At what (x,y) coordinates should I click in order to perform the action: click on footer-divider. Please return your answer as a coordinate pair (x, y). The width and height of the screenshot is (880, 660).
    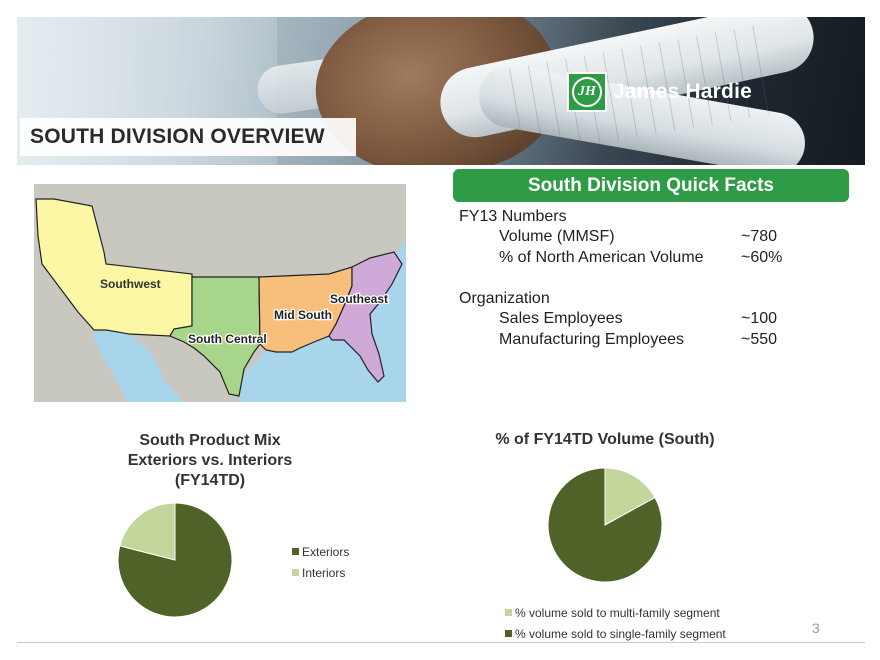
    Looking at the image, I should click on (441, 642).